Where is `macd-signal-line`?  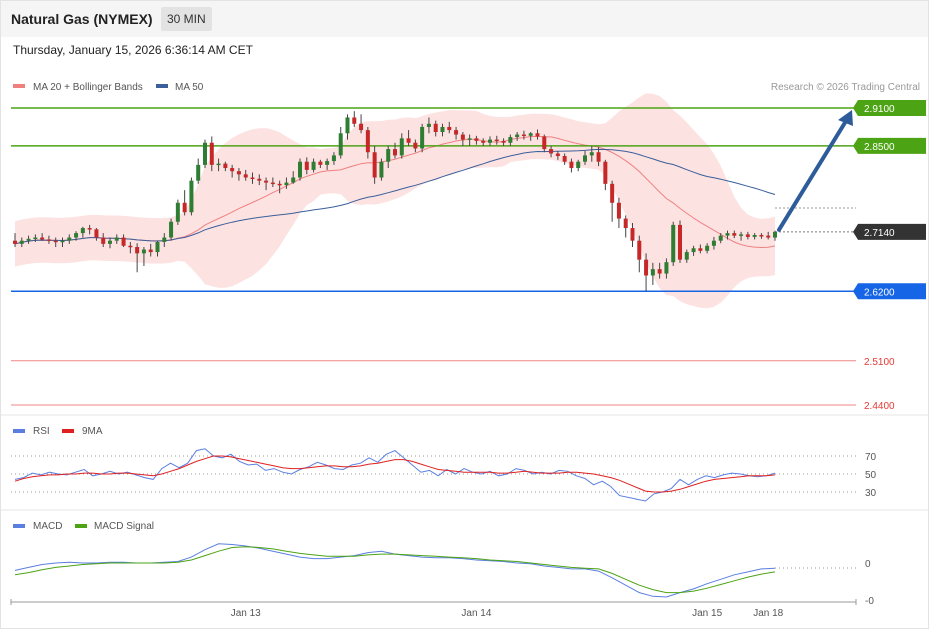 macd-signal-line is located at coordinates (395, 570).